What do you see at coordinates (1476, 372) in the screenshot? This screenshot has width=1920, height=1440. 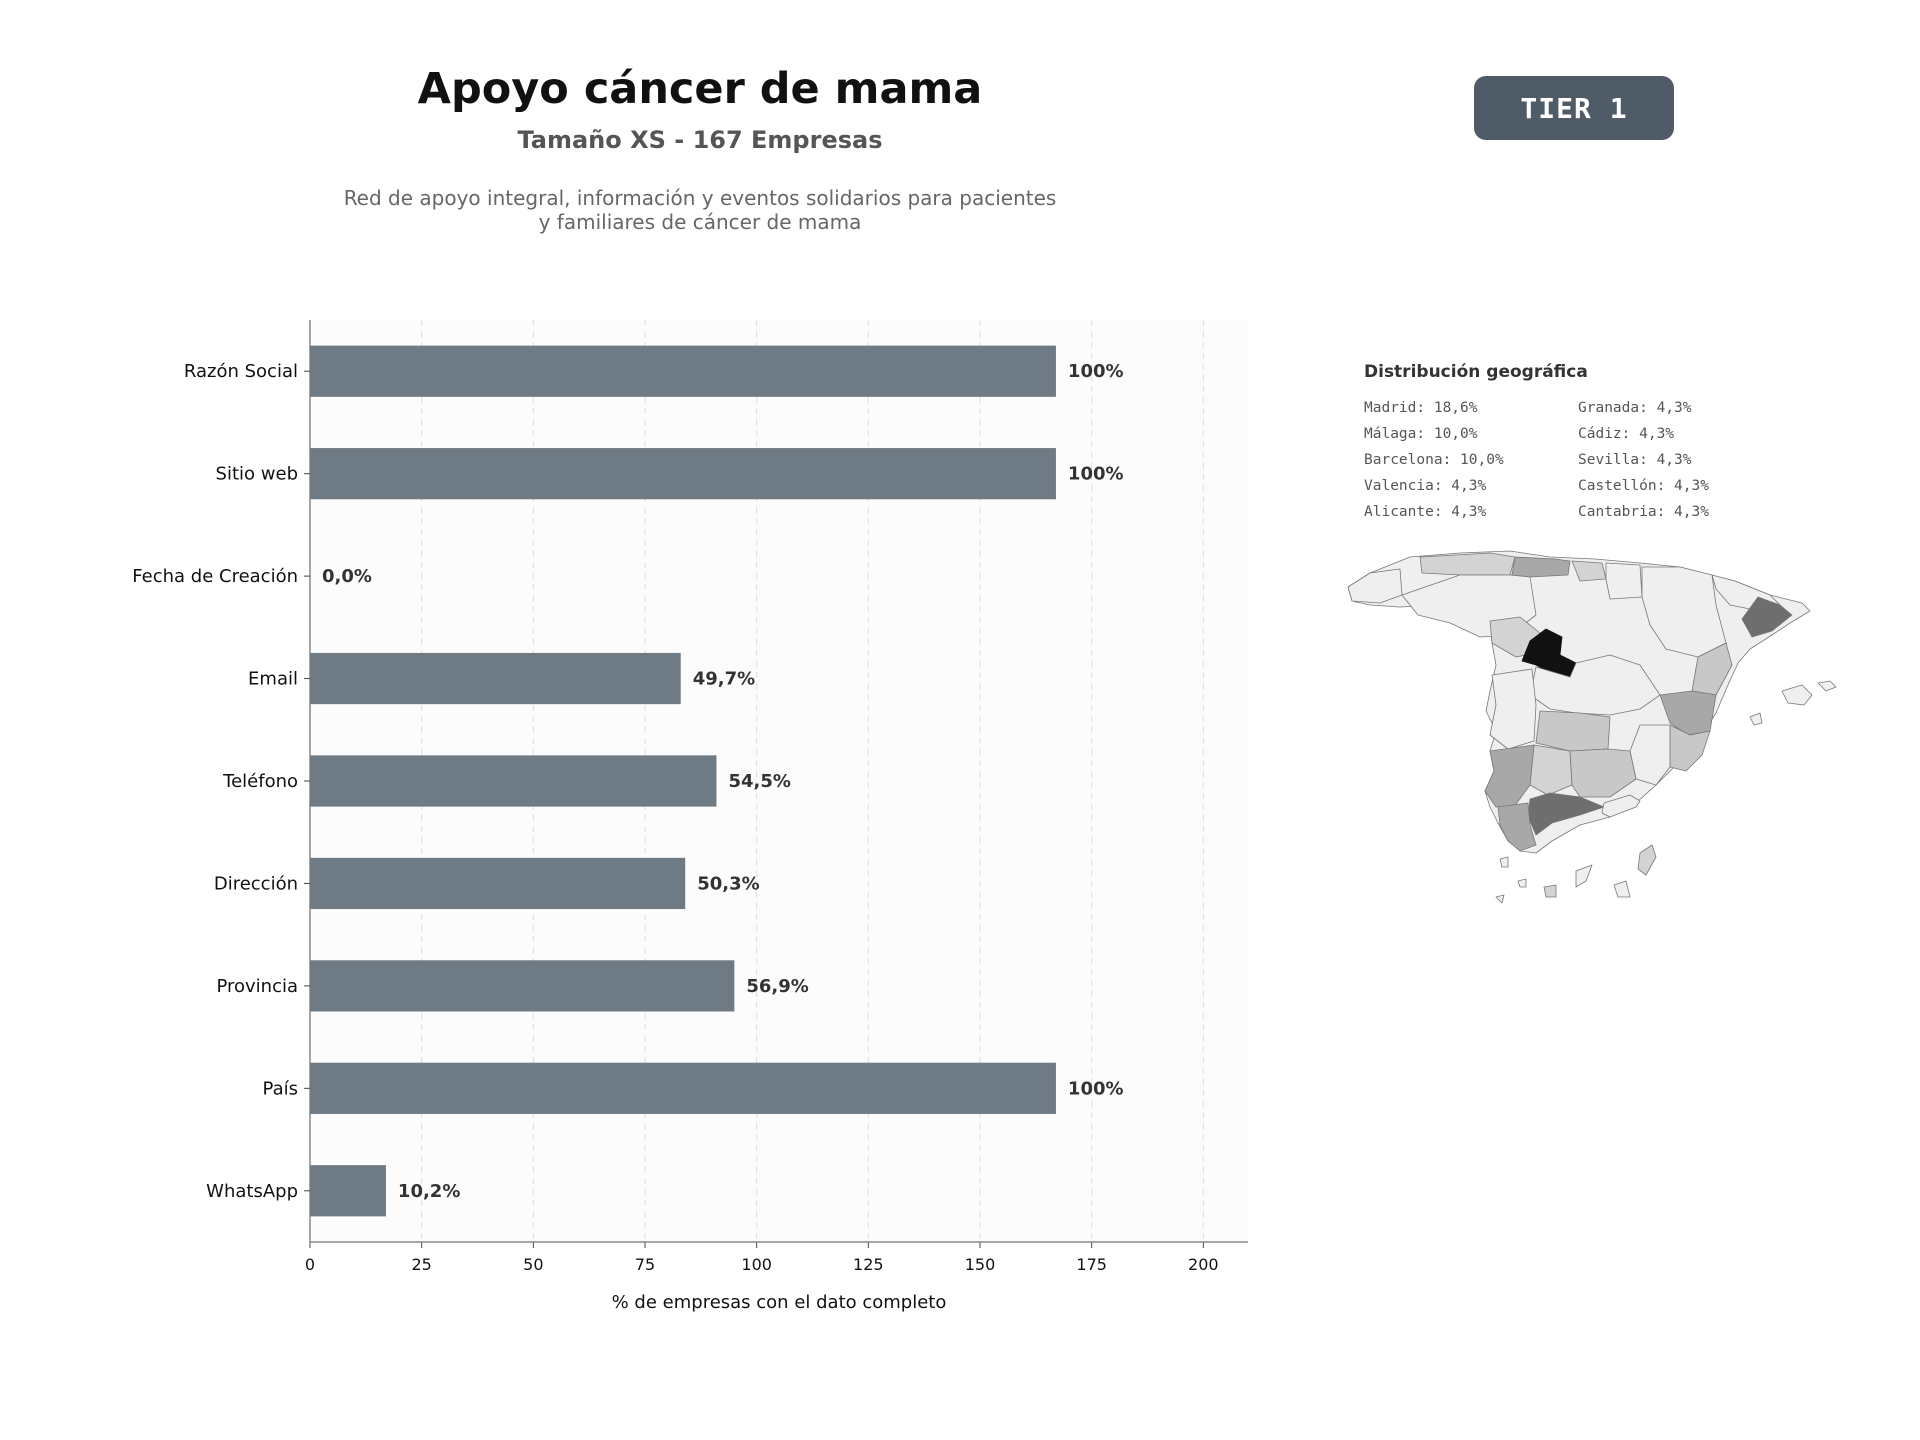 I see `geo-distribution-title: Distribución geográfica` at bounding box center [1476, 372].